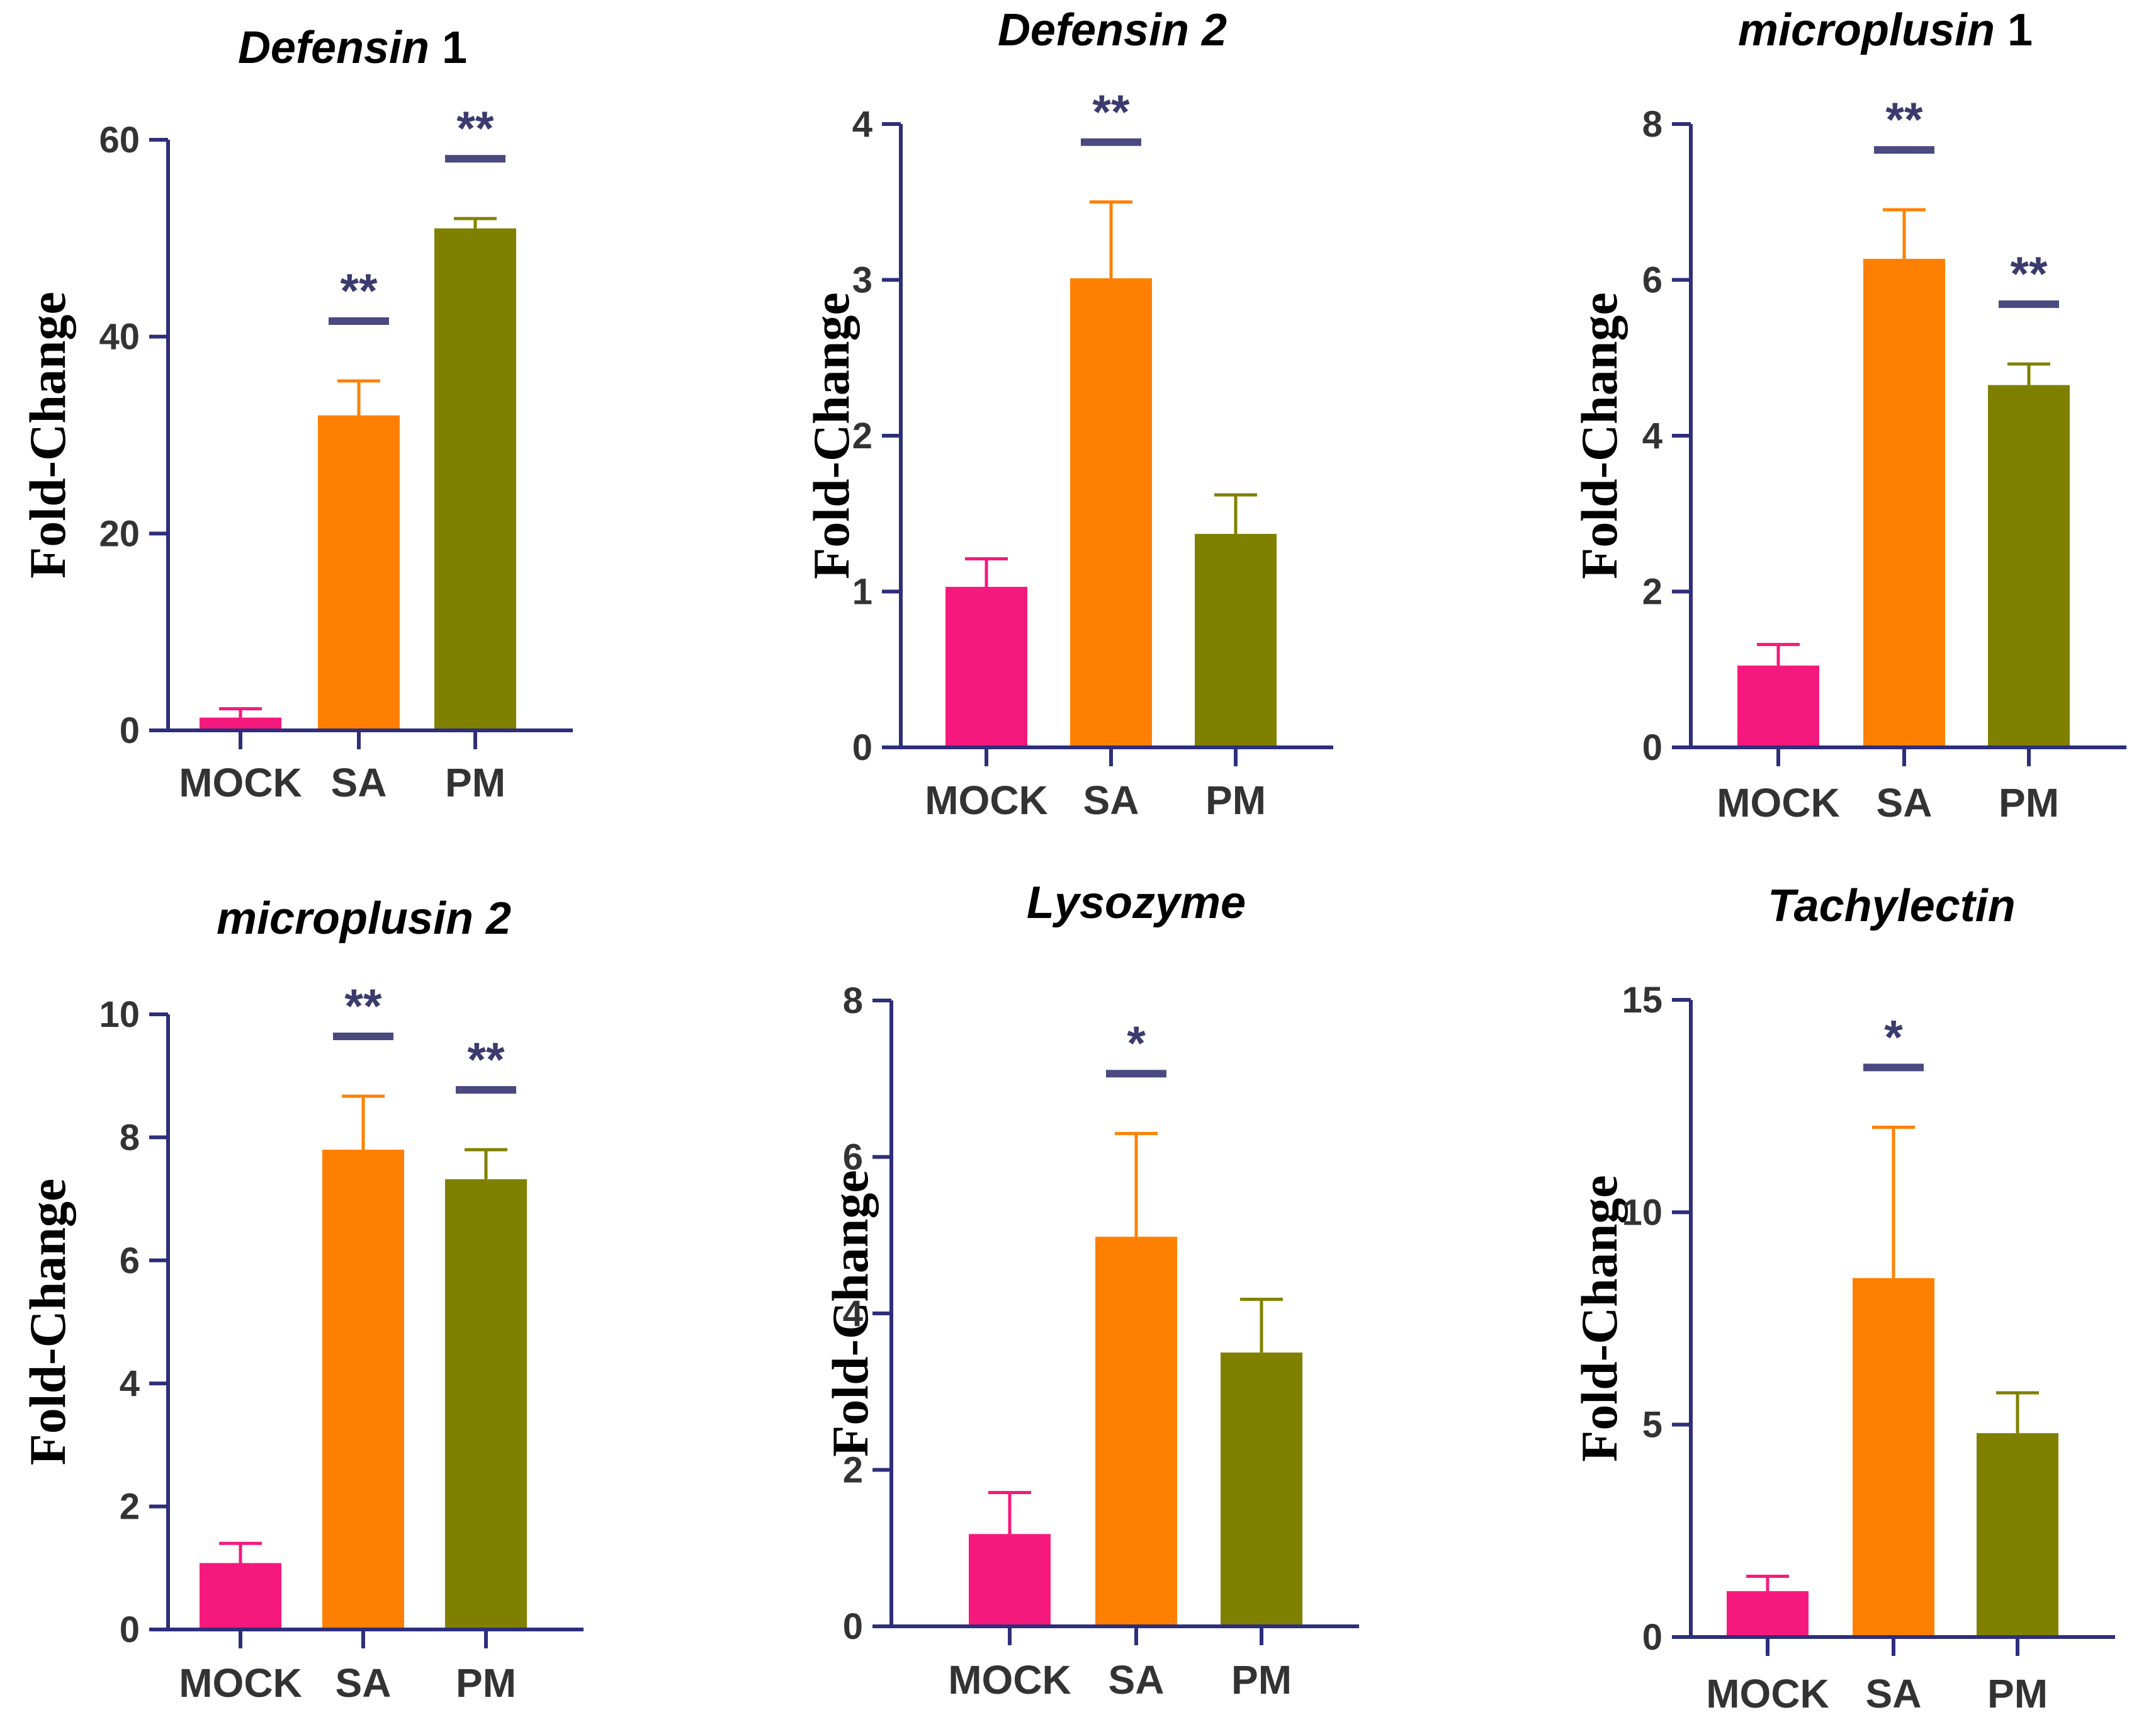  I want to click on y-tick-label: 40, so click(119, 337).